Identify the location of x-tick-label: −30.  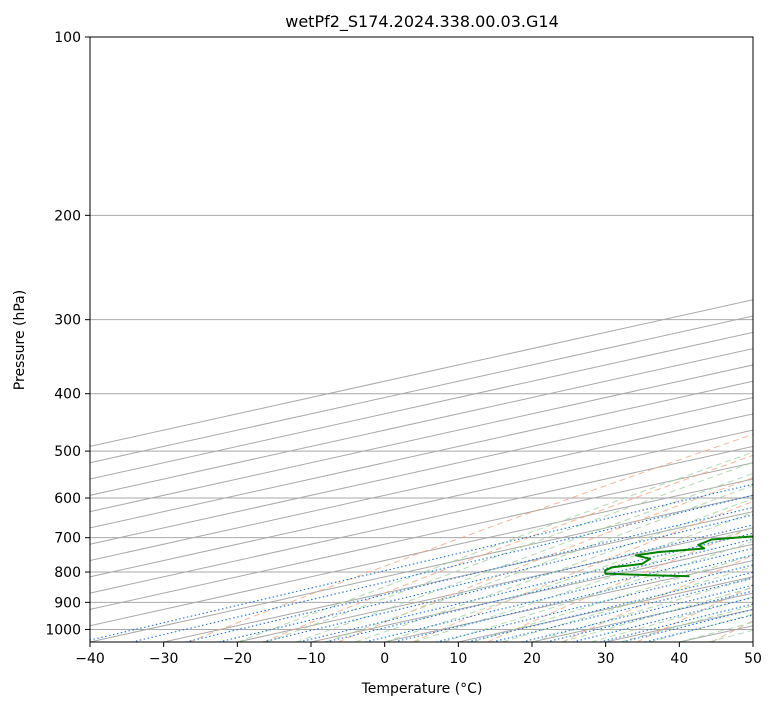
(164, 659).